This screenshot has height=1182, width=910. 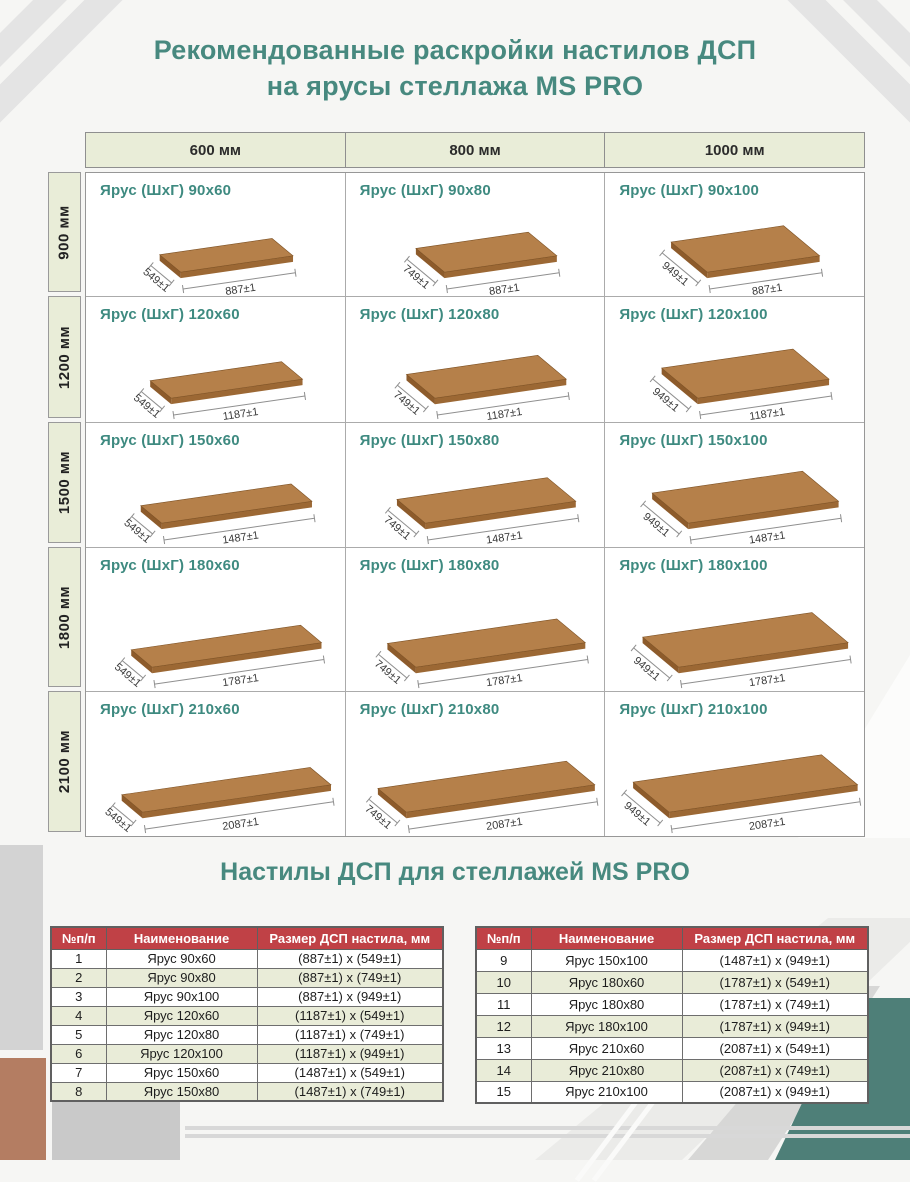 I want to click on grid-cell: Ярус (ШхГ) 180x60 1787±1 549±1, so click(x=215, y=619).